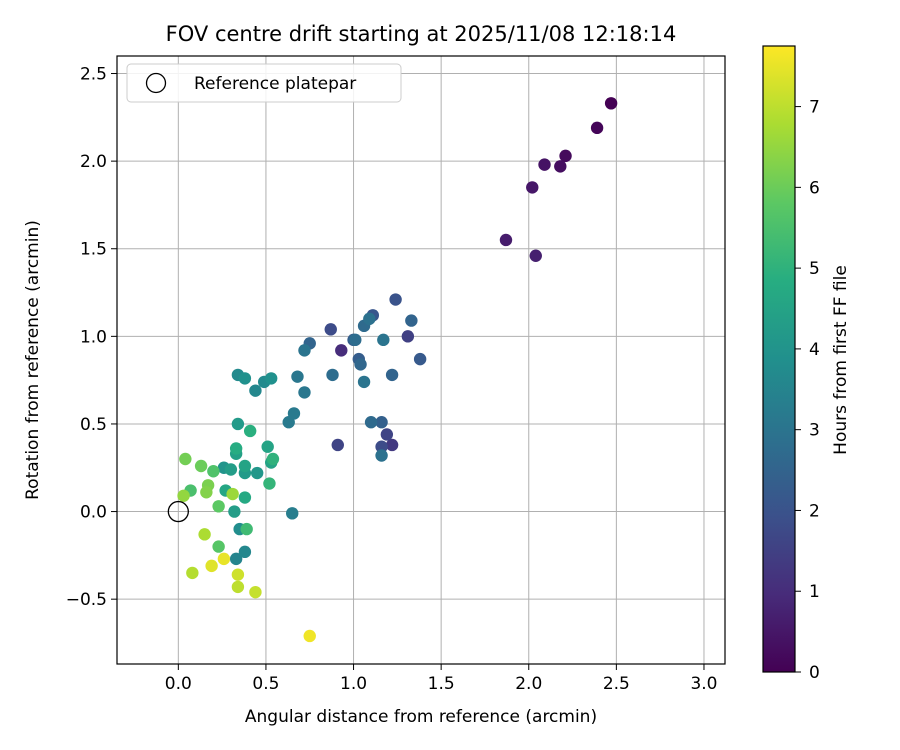 This screenshot has width=900, height=750. Describe the element at coordinates (275, 84) in the screenshot. I see `legend-label-reference-platepar: Reference platepar` at that location.